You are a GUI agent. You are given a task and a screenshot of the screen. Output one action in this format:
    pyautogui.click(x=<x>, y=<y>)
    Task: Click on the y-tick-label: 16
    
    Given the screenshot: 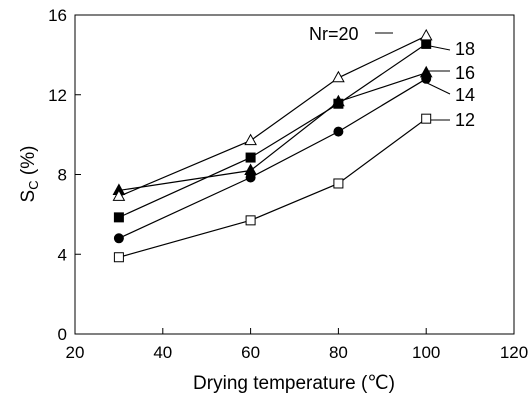 What is the action you would take?
    pyautogui.click(x=57, y=15)
    